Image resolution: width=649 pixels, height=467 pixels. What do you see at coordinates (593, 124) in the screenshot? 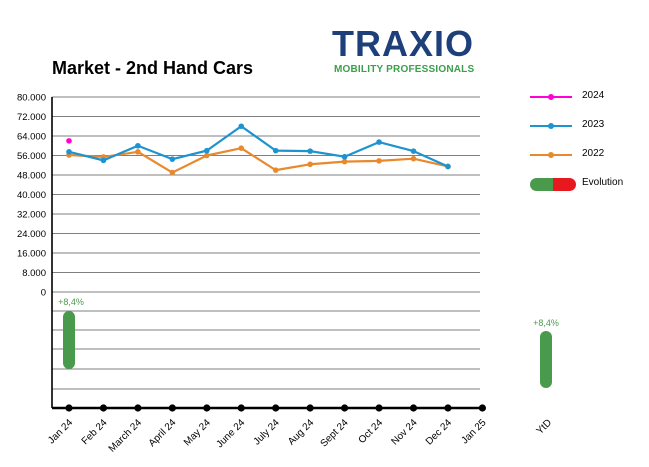
I see `legend-label-2023: 2023` at bounding box center [593, 124].